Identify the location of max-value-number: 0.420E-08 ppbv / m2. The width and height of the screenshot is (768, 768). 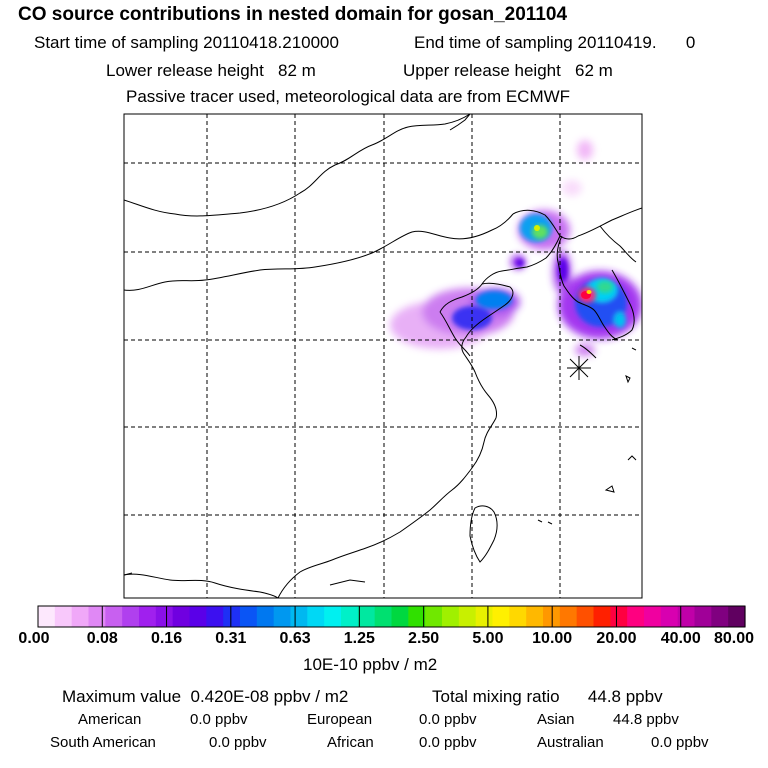
(269, 696).